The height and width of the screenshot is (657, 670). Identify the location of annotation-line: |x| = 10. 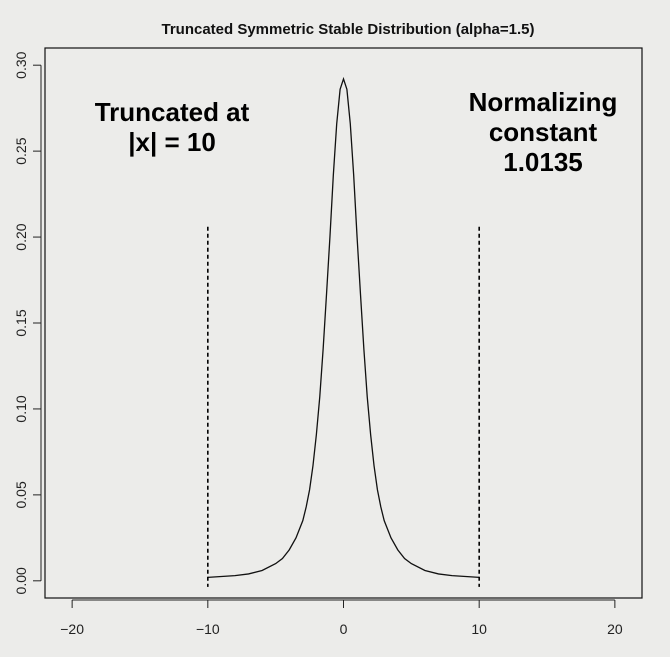
(172, 142).